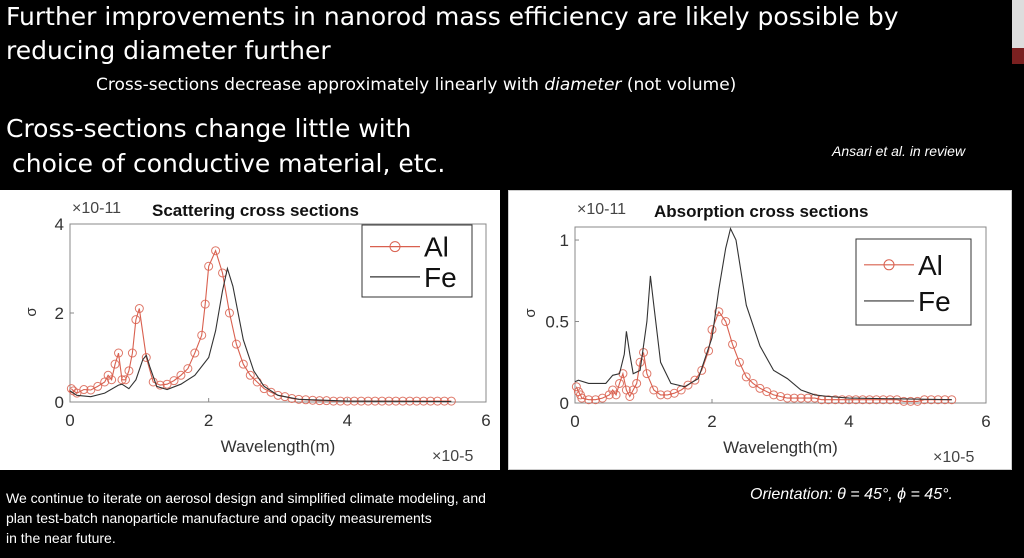  What do you see at coordinates (899, 151) in the screenshot?
I see `citation: Ansari et al. in review` at bounding box center [899, 151].